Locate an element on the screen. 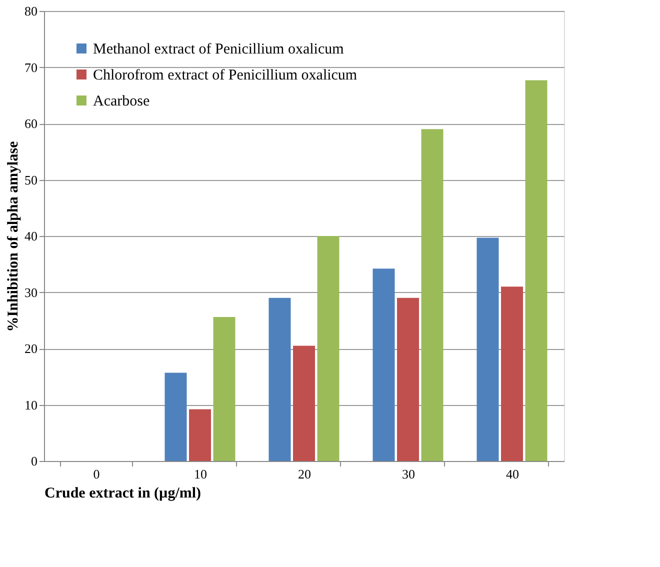  x-tick-label: 0 is located at coordinates (96, 474).